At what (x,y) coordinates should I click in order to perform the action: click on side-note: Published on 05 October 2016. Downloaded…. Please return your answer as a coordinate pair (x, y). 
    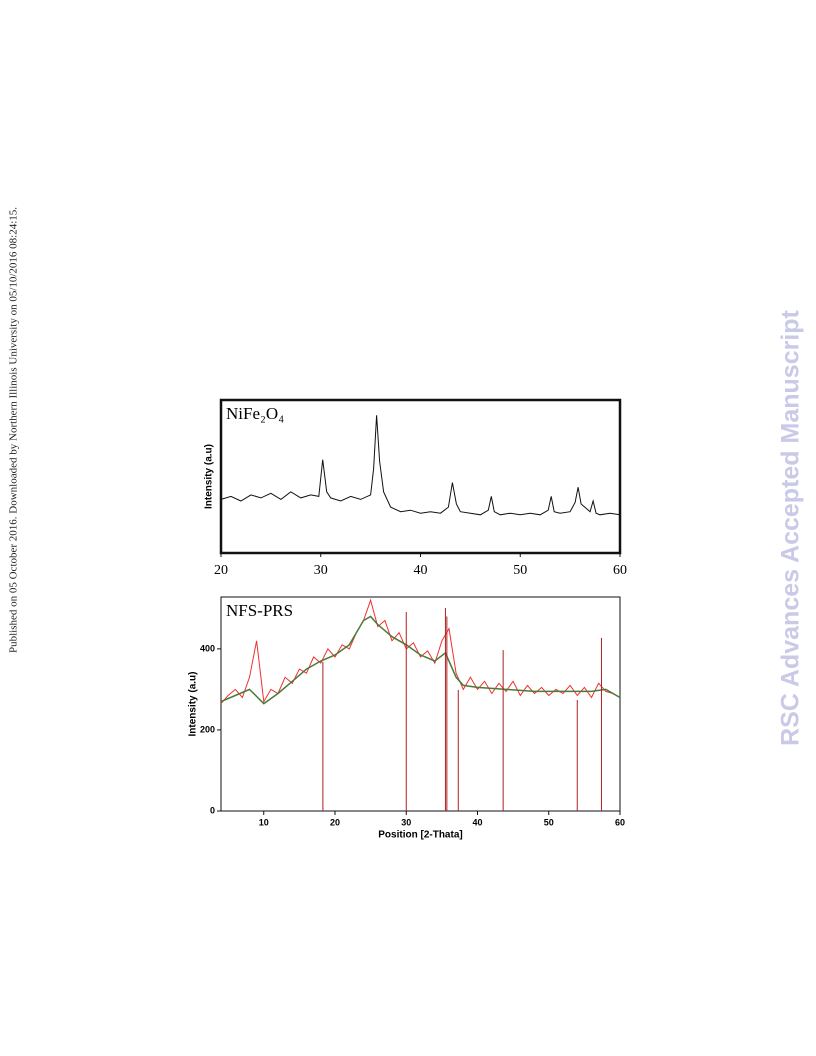
    Looking at the image, I should click on (14, 430).